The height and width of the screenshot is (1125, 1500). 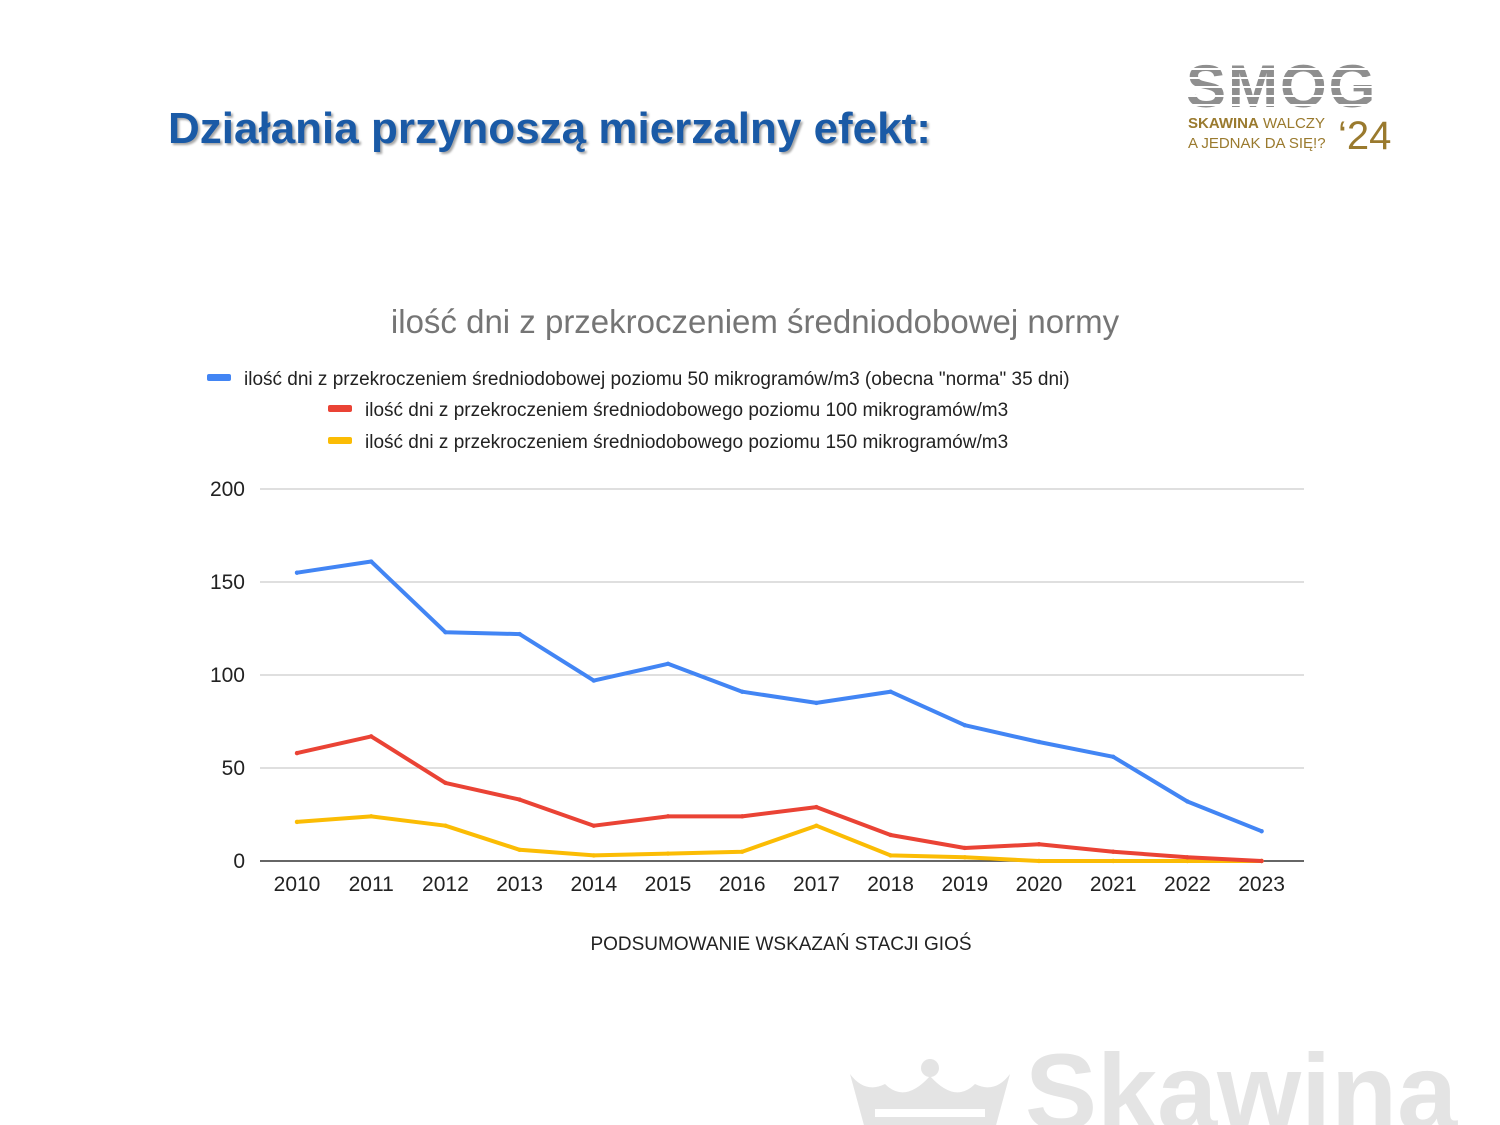 I want to click on y-tick-label: 0, so click(x=239, y=861).